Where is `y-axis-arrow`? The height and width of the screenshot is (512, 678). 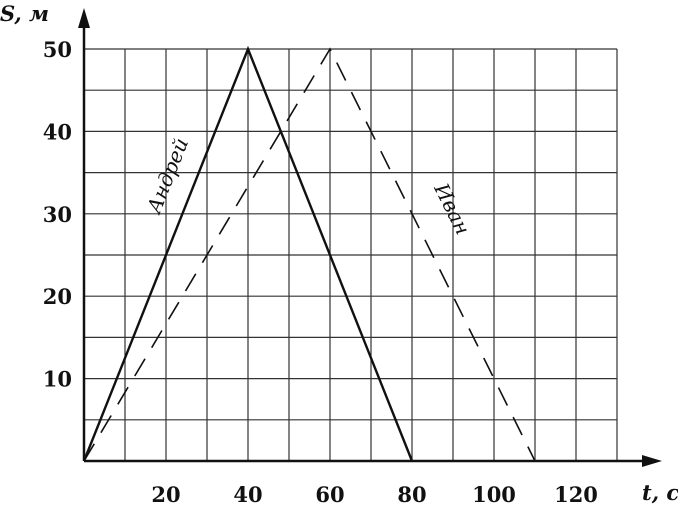
y-axis-arrow is located at coordinates (84, 18).